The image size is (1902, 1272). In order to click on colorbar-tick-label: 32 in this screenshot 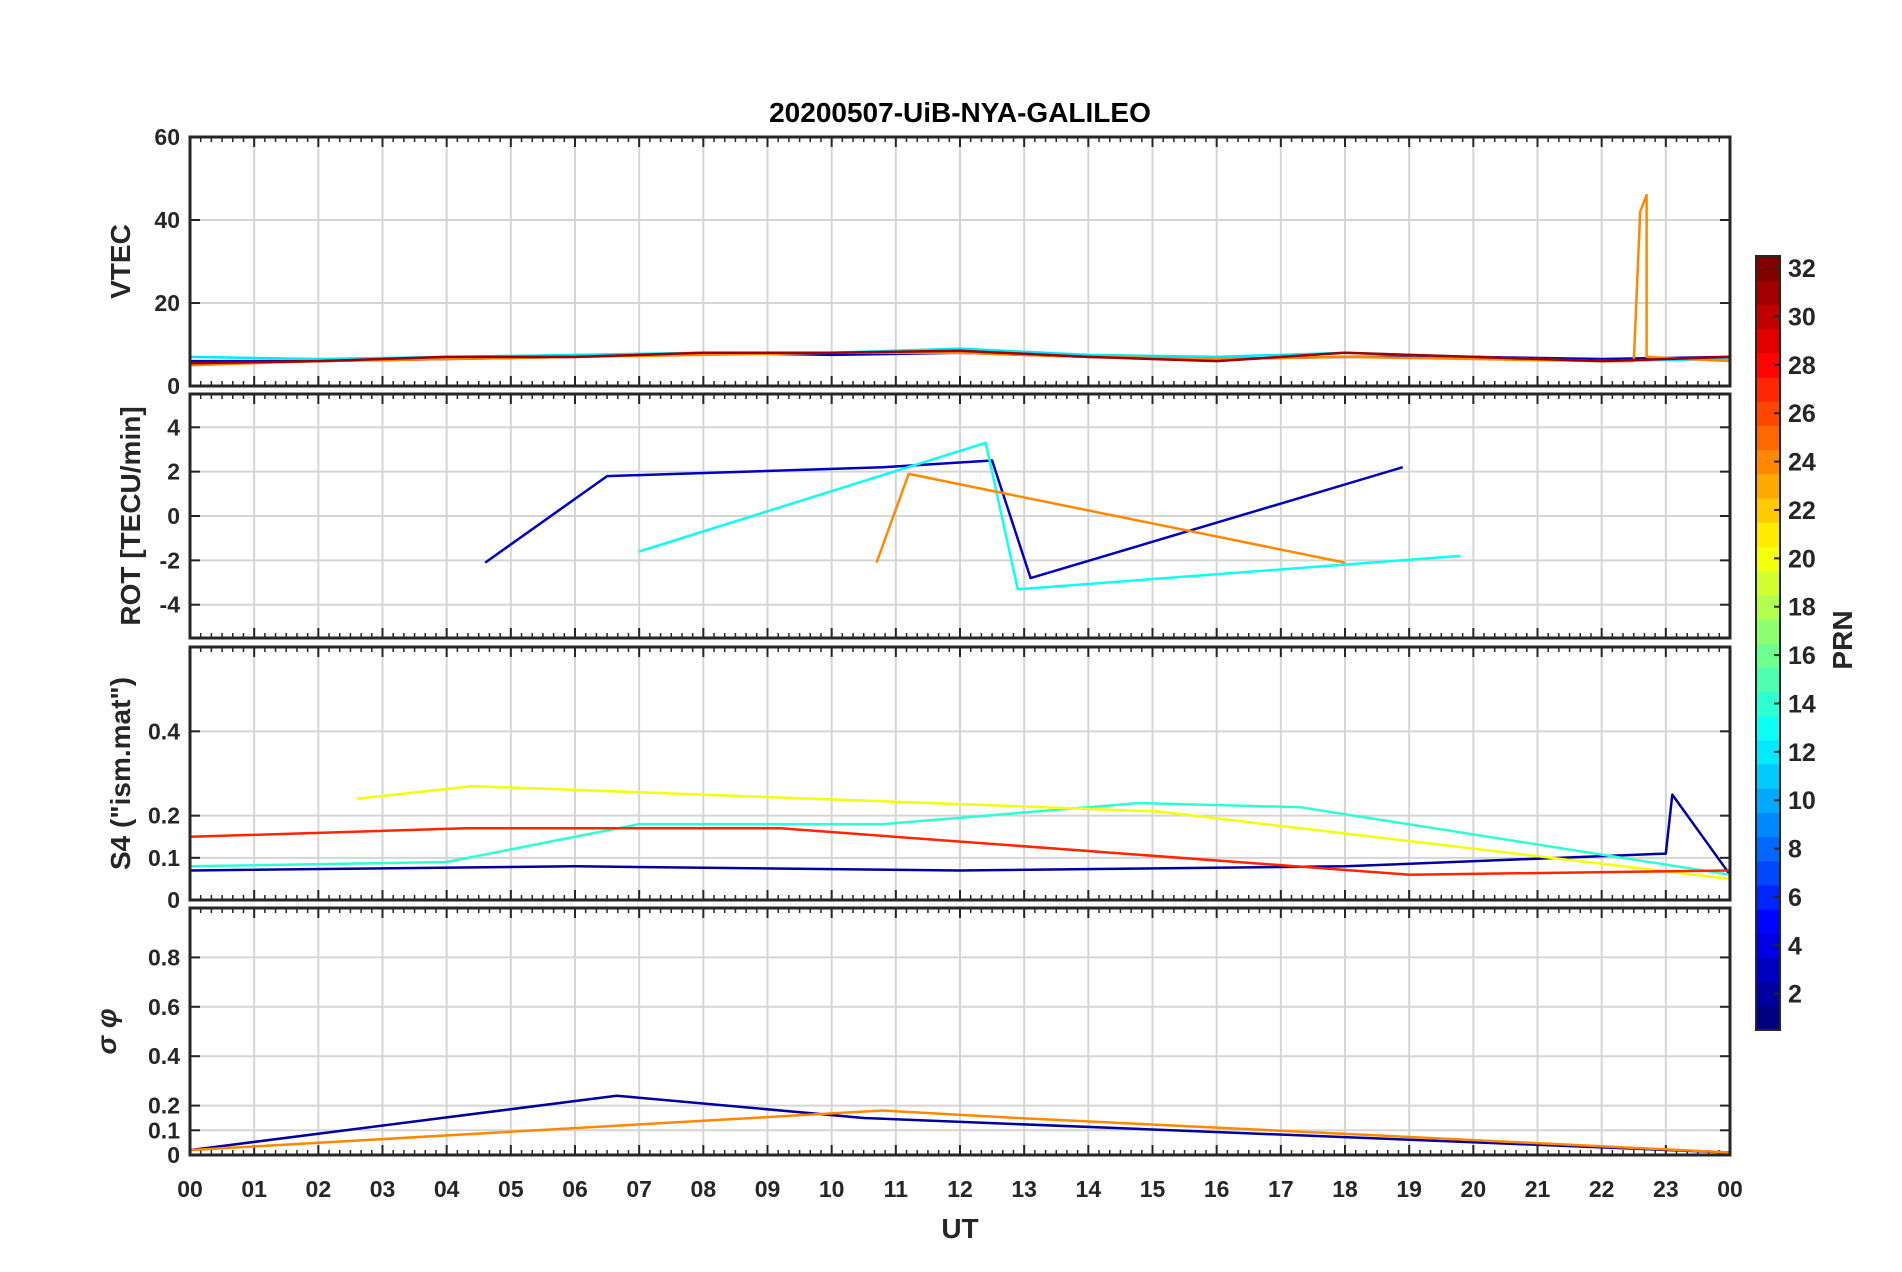, I will do `click(1802, 269)`.